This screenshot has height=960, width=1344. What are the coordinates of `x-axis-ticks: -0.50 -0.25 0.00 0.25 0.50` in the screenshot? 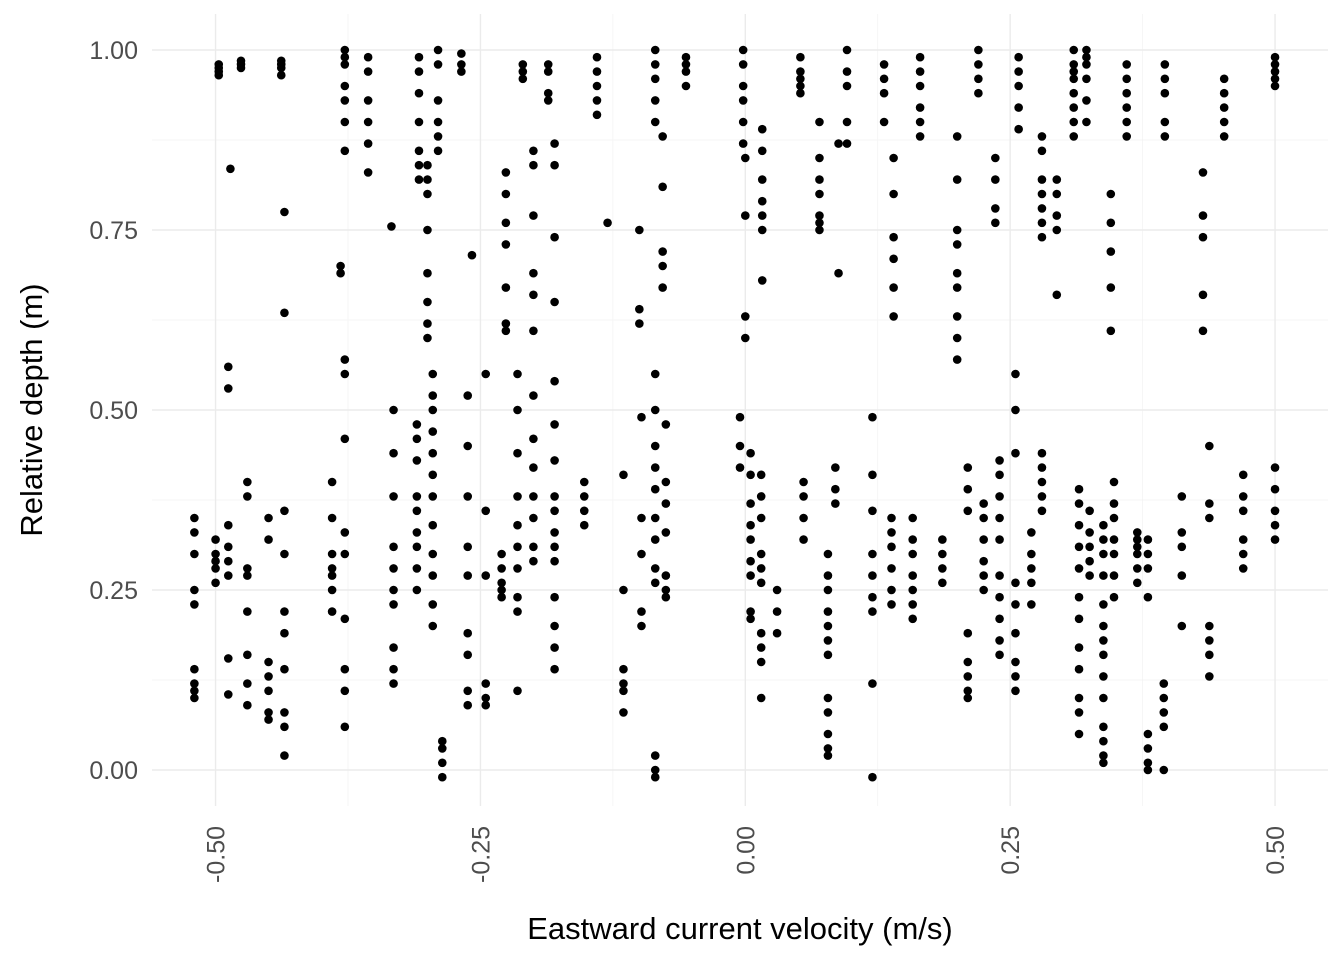 It's located at (746, 854).